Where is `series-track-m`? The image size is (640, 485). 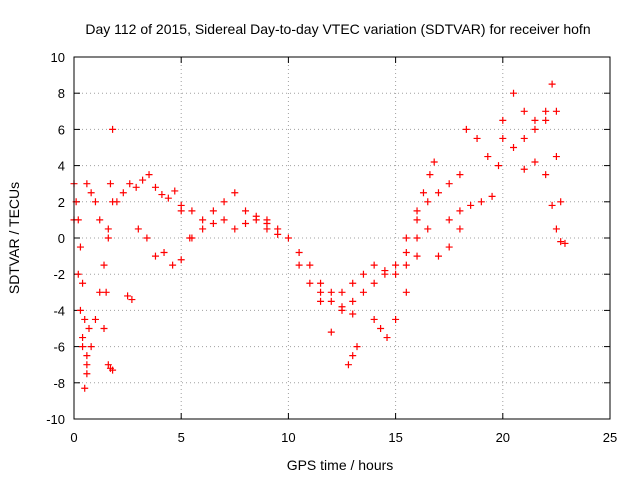 series-track-m is located at coordinates (315, 298).